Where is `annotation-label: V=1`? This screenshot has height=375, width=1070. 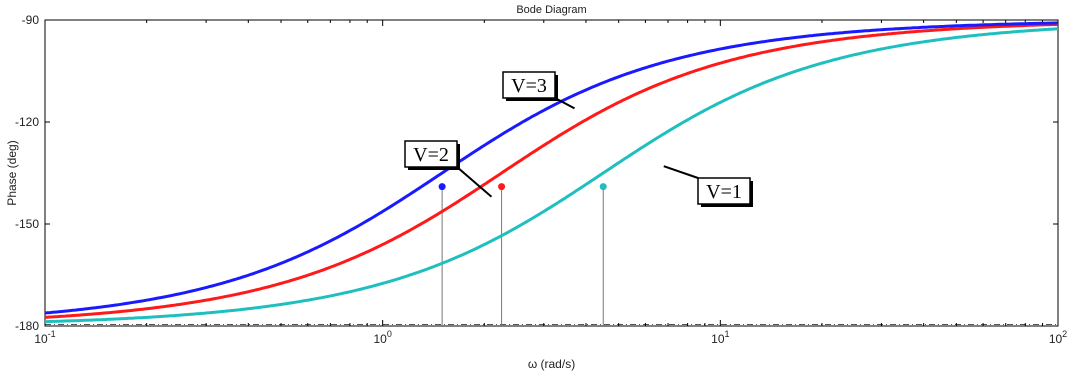
annotation-label: V=1 is located at coordinates (724, 192).